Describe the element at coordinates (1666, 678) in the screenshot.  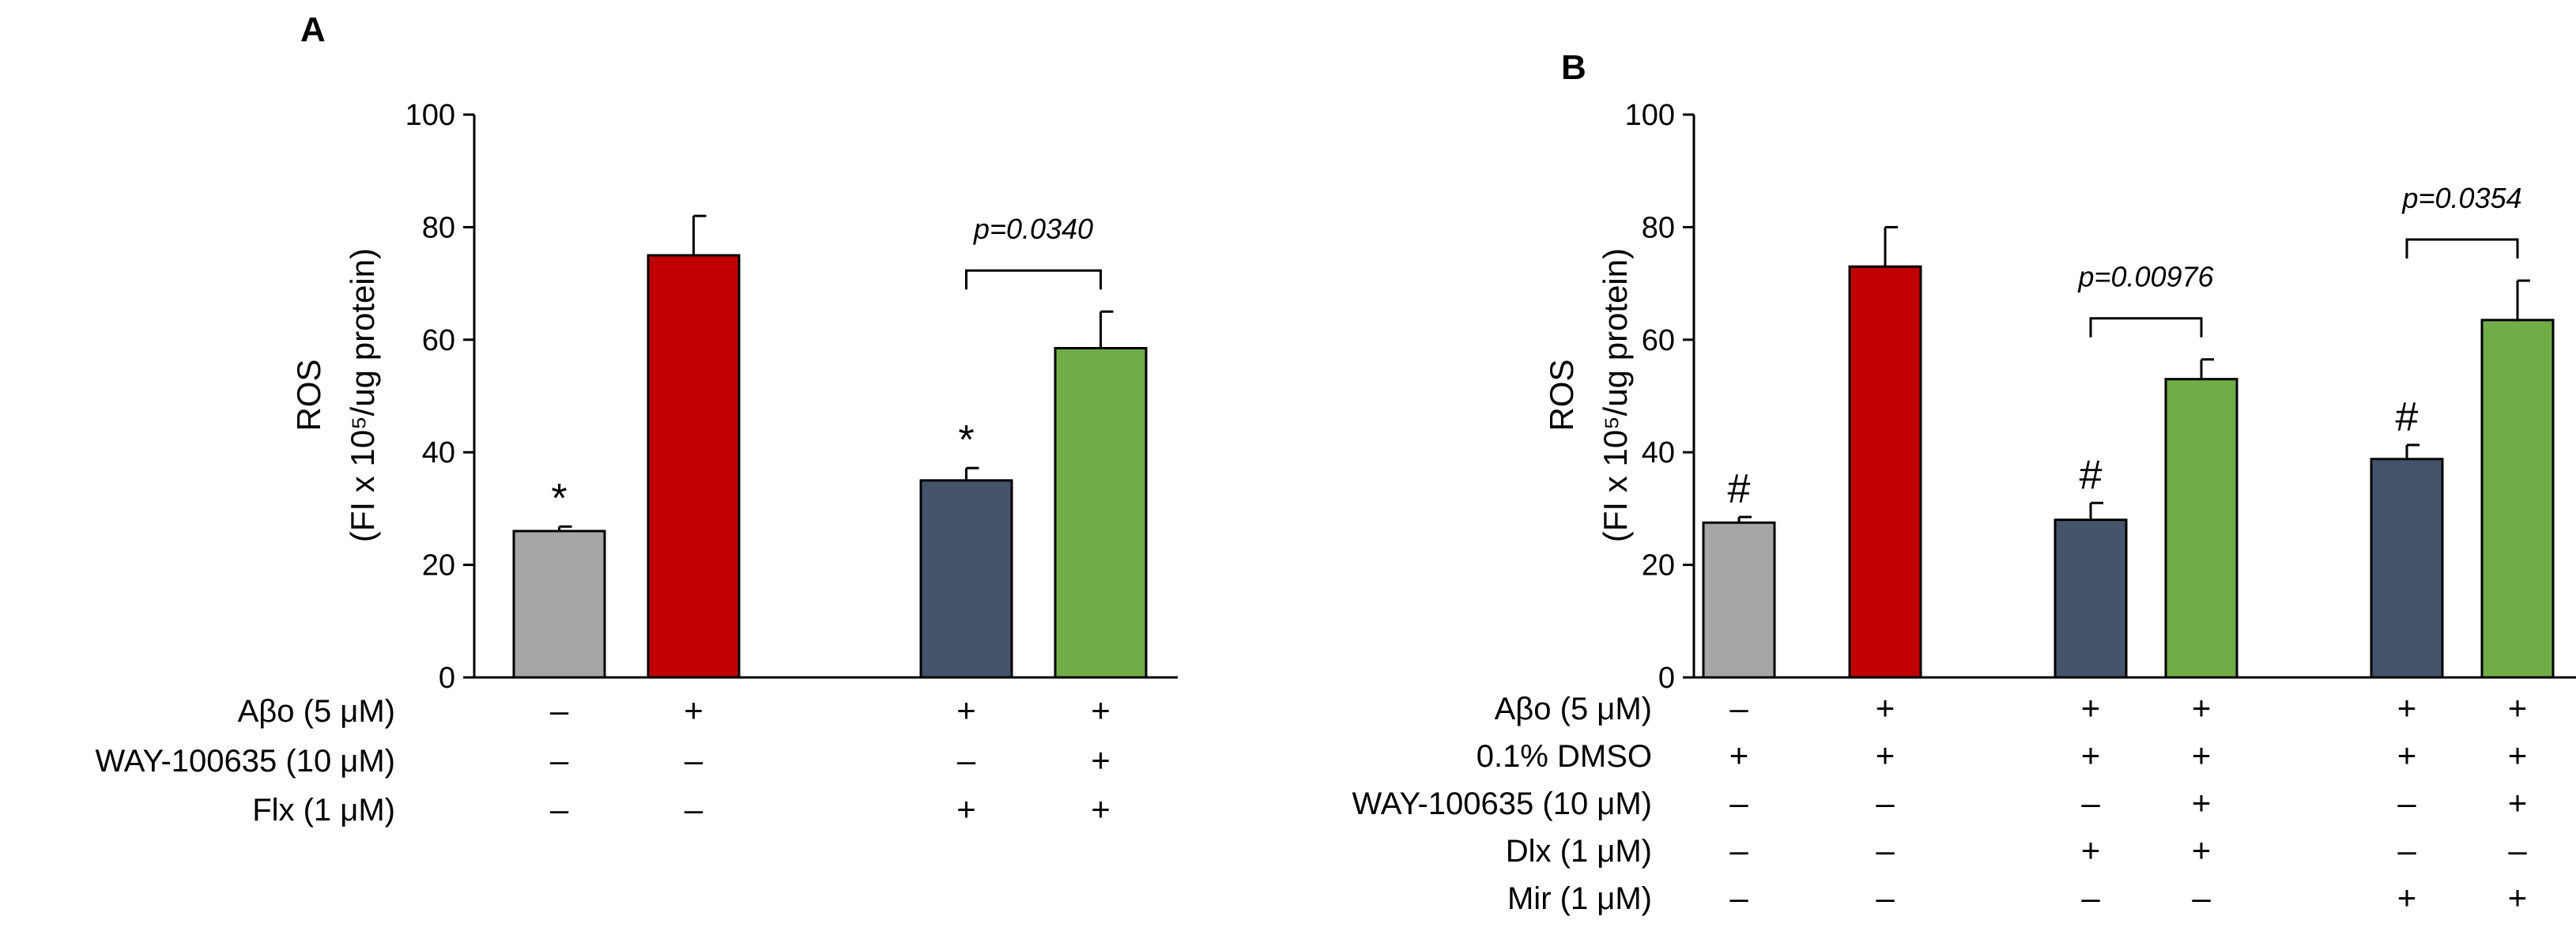
I see `panel-b-y-tick-label: 0` at that location.